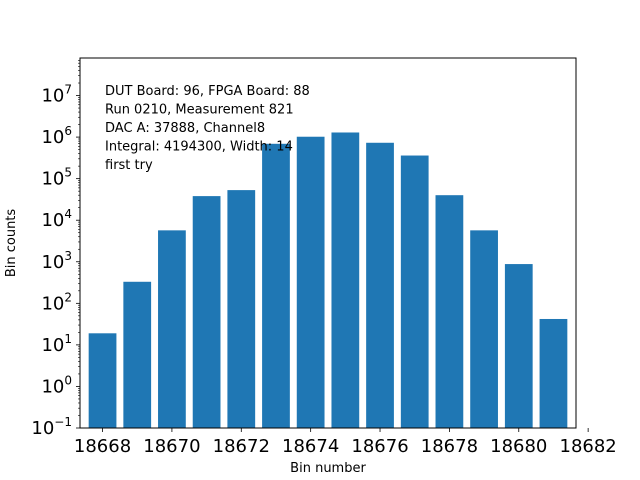  I want to click on annotation-line: first try, so click(129, 165).